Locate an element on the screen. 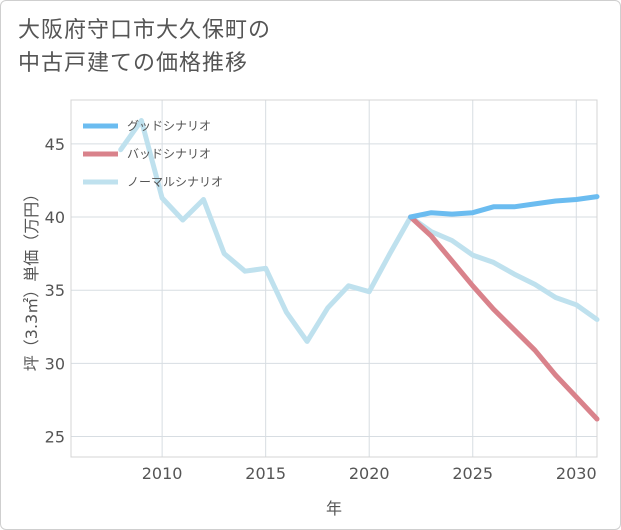 The height and width of the screenshot is (530, 621). legend-label-0: グッドシナリオ is located at coordinates (169, 126).